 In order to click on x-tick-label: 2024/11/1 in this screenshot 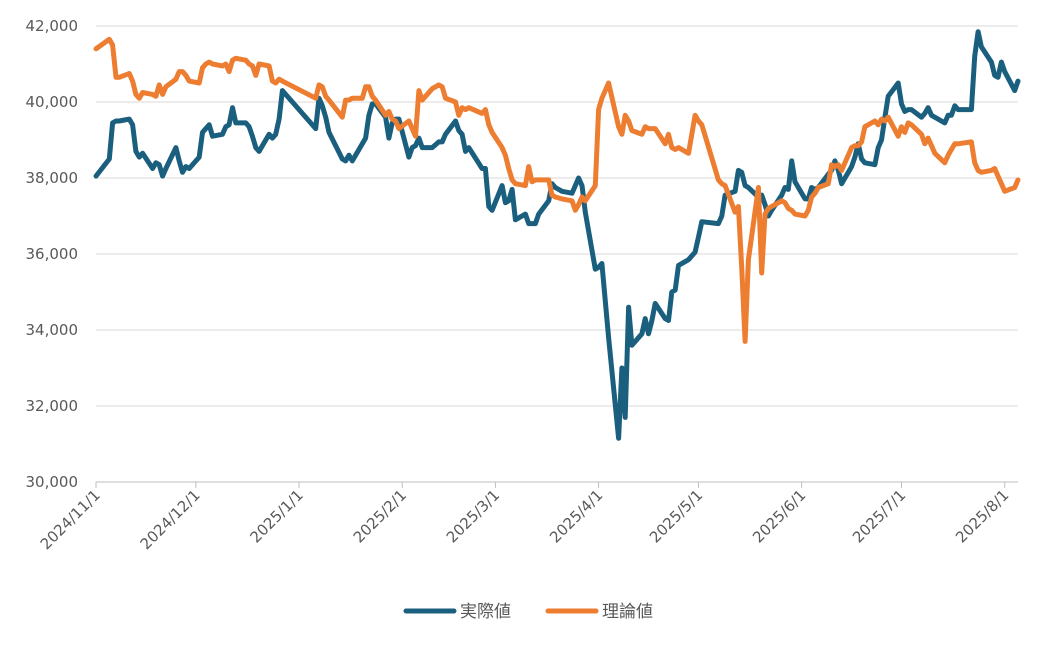, I will do `click(70, 519)`.